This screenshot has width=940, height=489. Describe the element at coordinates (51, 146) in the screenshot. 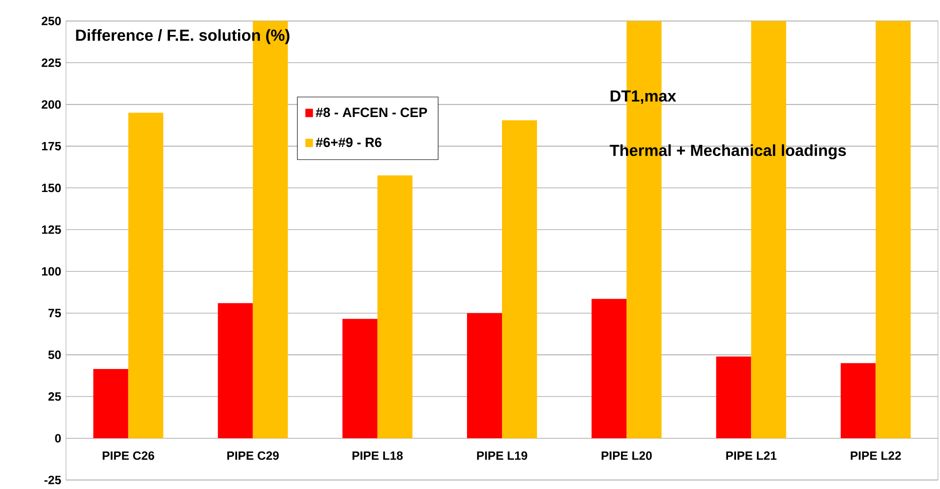

I see `y-tick-label: 175` at that location.